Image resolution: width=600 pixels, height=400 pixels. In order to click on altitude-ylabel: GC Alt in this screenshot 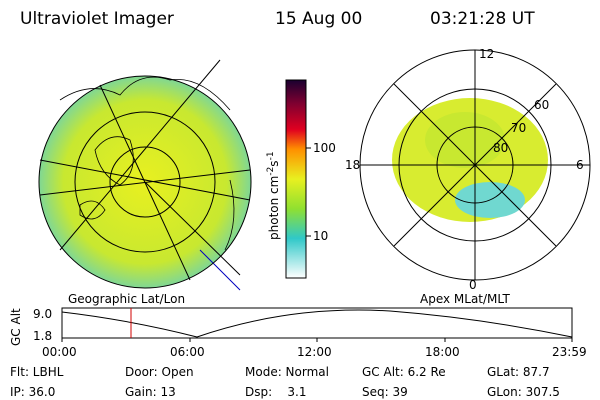, I will do `click(16, 327)`.